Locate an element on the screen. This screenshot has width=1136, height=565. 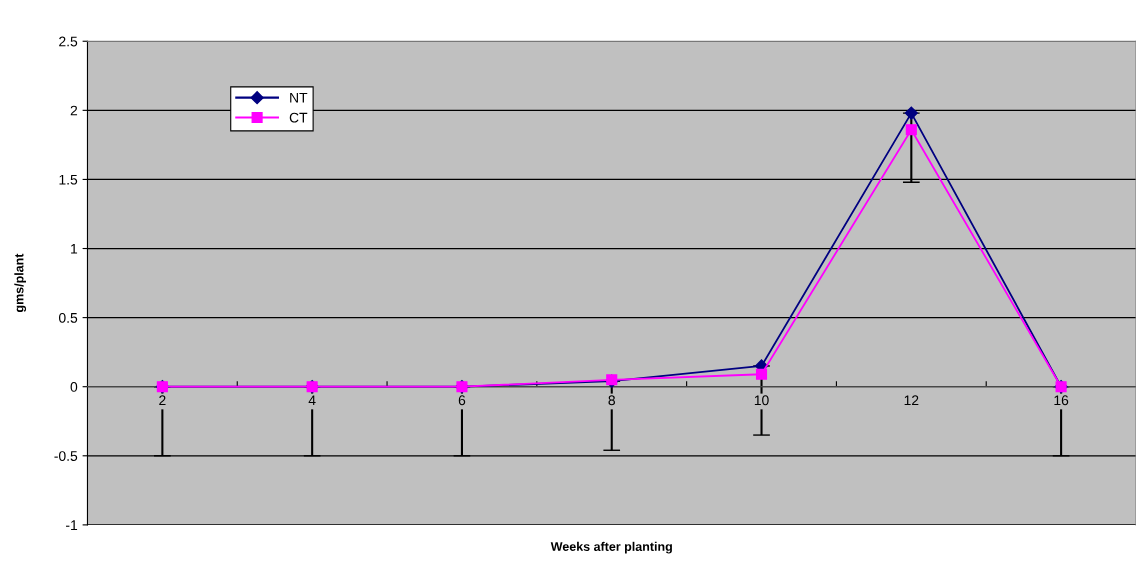
x-tick-label: 6 is located at coordinates (462, 400).